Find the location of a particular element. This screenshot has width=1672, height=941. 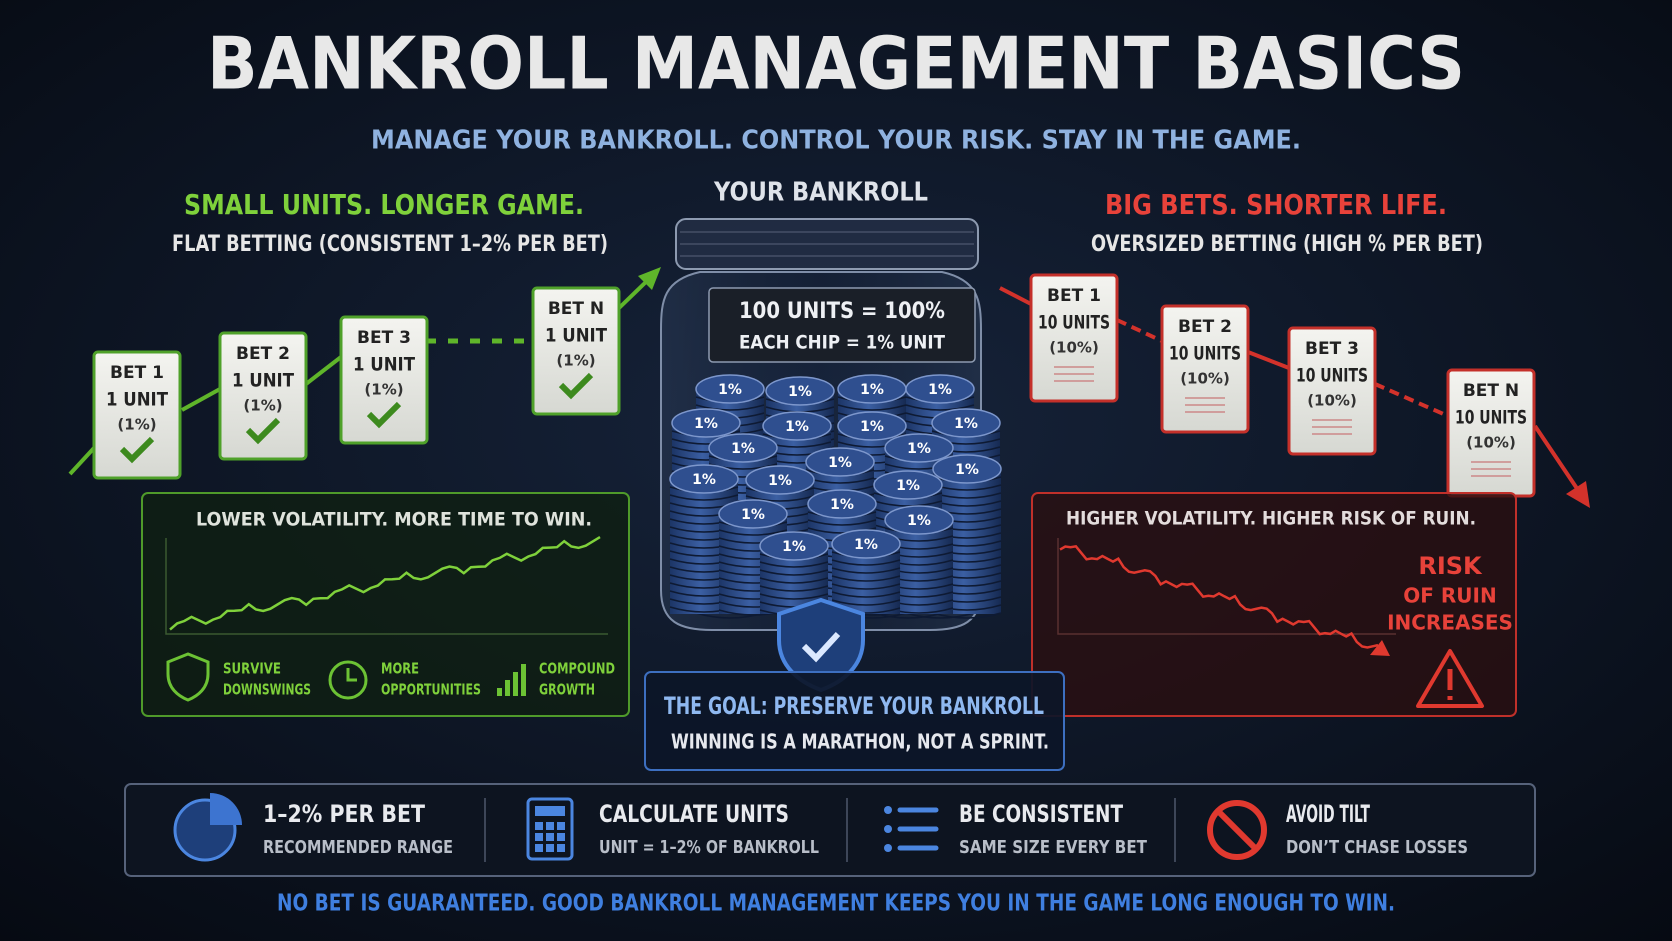

bet-label: BET 3 is located at coordinates (1332, 349).